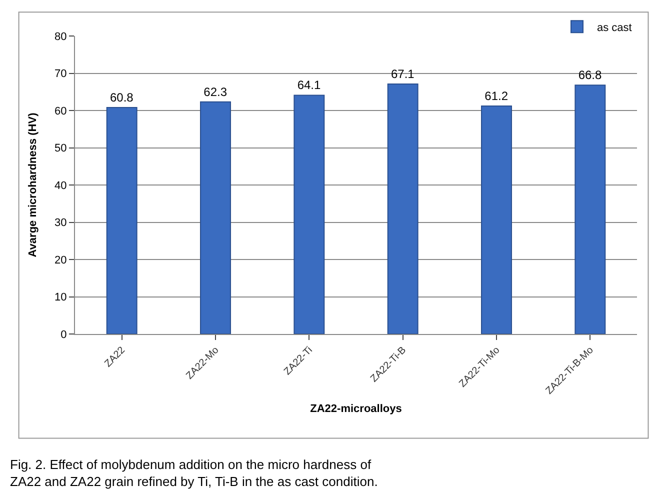 The width and height of the screenshot is (657, 504). I want to click on y-tick-label: 70, so click(60, 74).